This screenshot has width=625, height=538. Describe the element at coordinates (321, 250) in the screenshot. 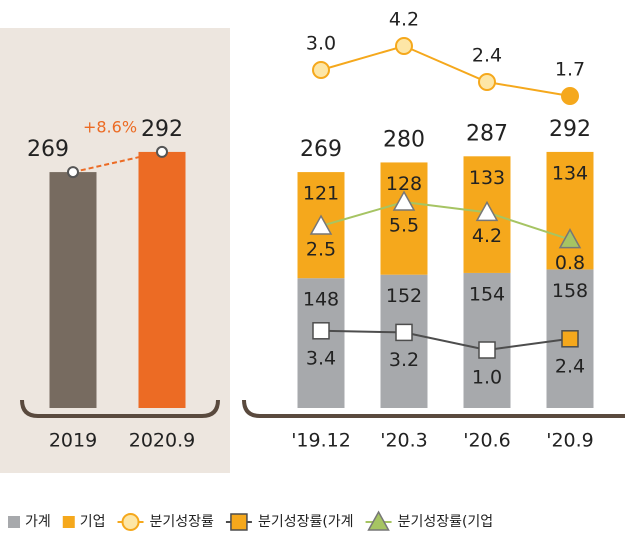

I see `line-value-label: 2.5` at that location.